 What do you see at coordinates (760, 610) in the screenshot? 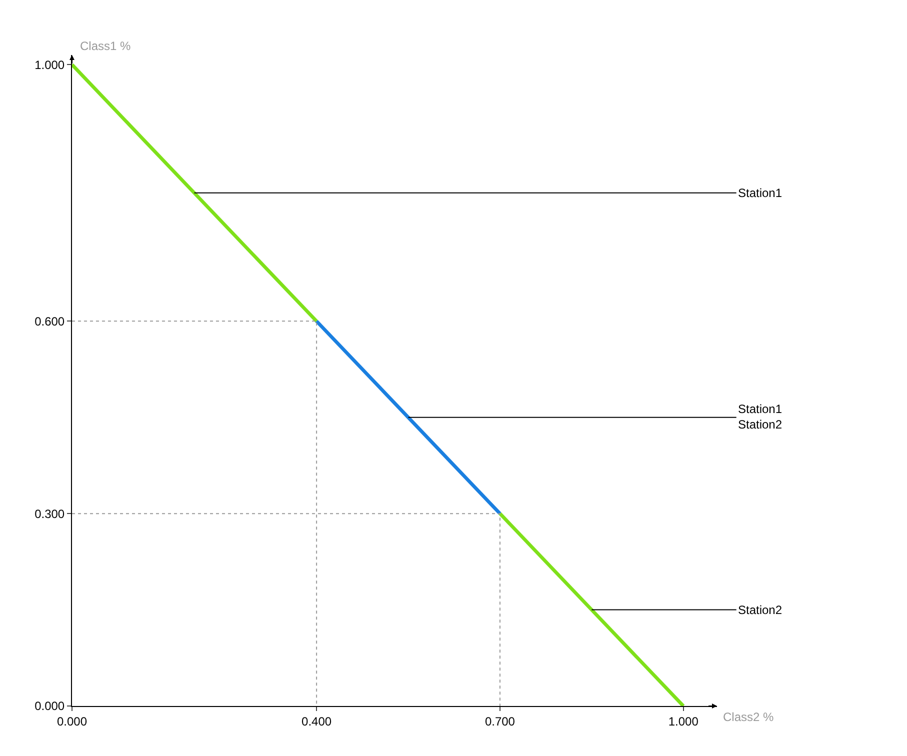
I see `annotation: Station2` at bounding box center [760, 610].